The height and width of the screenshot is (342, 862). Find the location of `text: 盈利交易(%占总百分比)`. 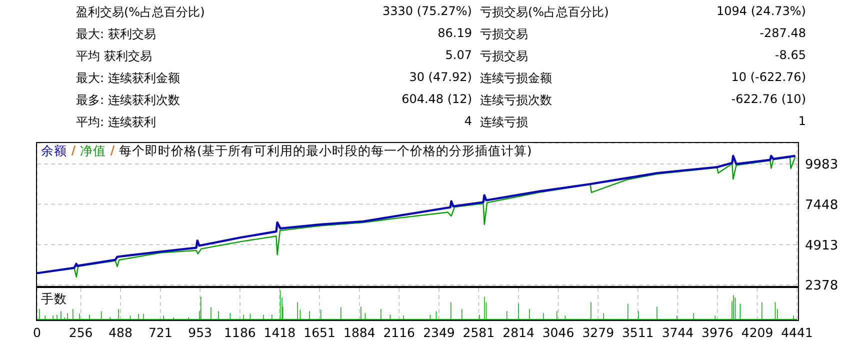

text: 盈利交易(%占总百分比) is located at coordinates (140, 12).